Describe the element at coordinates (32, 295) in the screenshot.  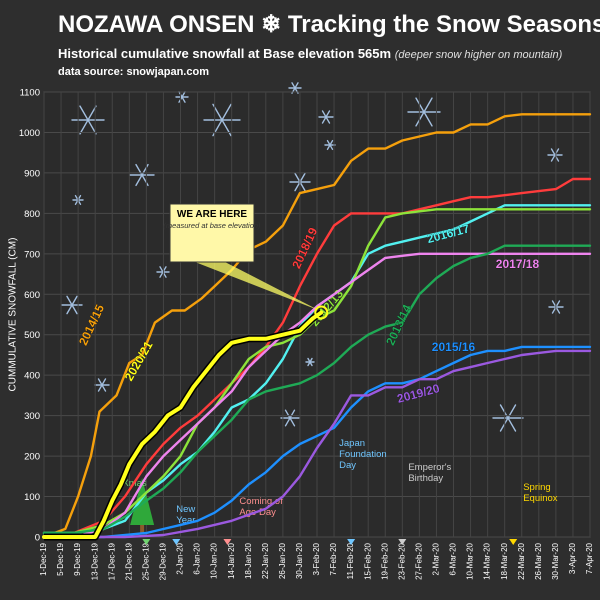
I see `y-tick-label: 600` at that location.